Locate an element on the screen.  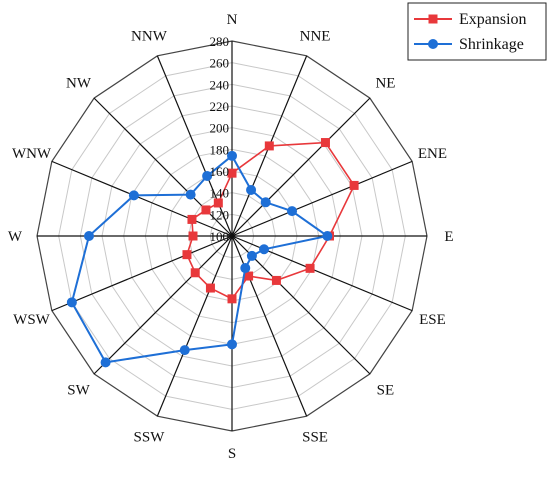
spoke-ne is located at coordinates (301, 167).